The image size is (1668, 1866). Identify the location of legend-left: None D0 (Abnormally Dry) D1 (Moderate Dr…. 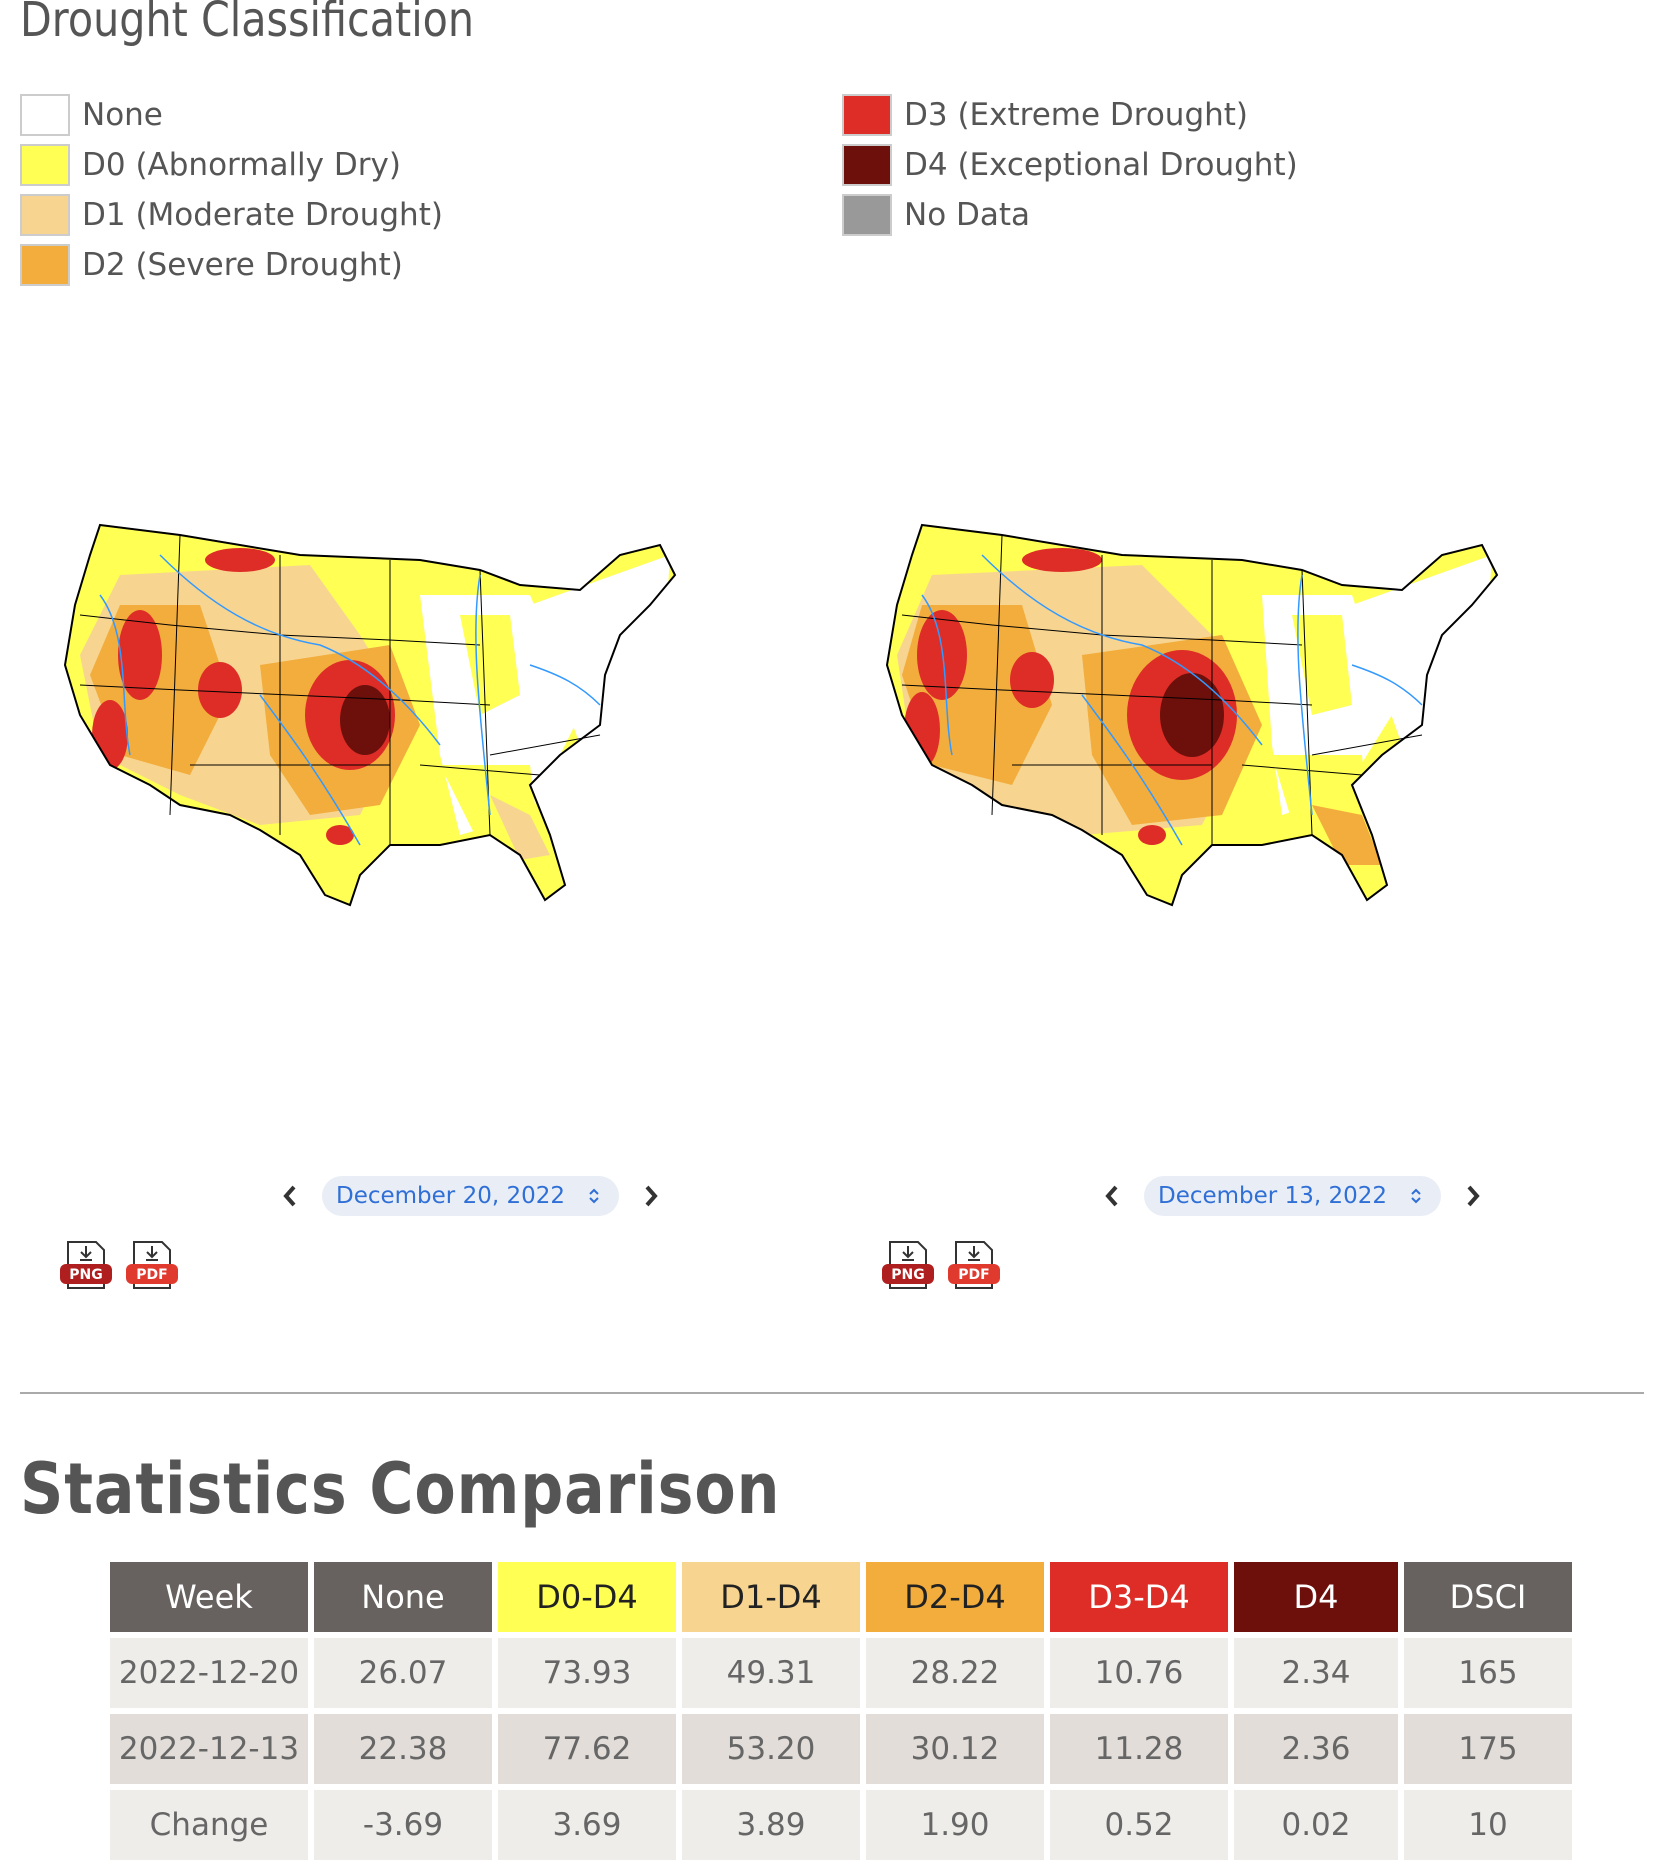
(231, 190).